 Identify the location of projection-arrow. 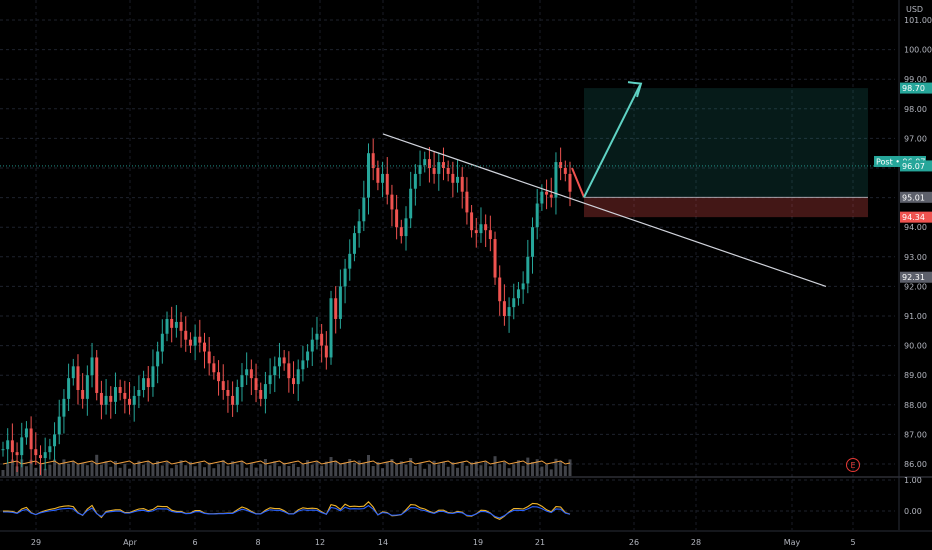
(607, 139).